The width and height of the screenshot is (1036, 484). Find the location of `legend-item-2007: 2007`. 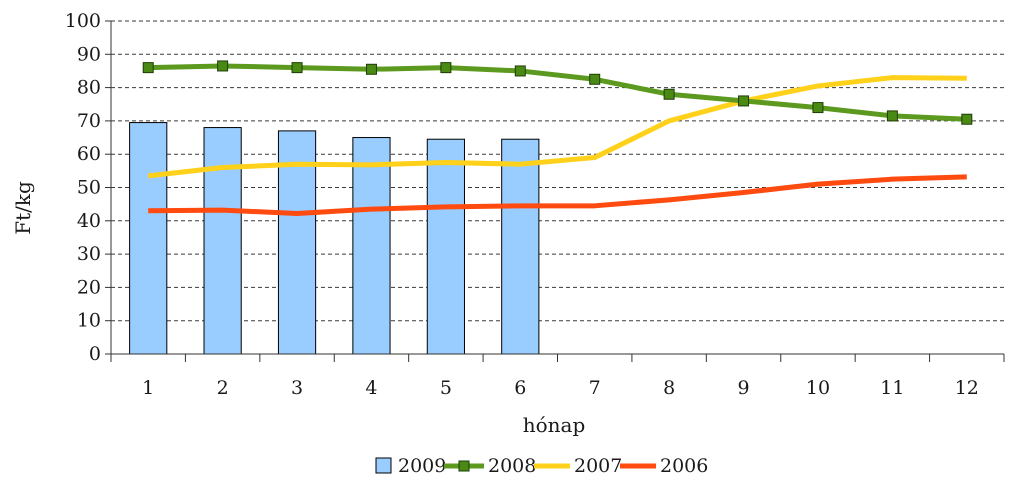

legend-item-2007: 2007 is located at coordinates (578, 466).